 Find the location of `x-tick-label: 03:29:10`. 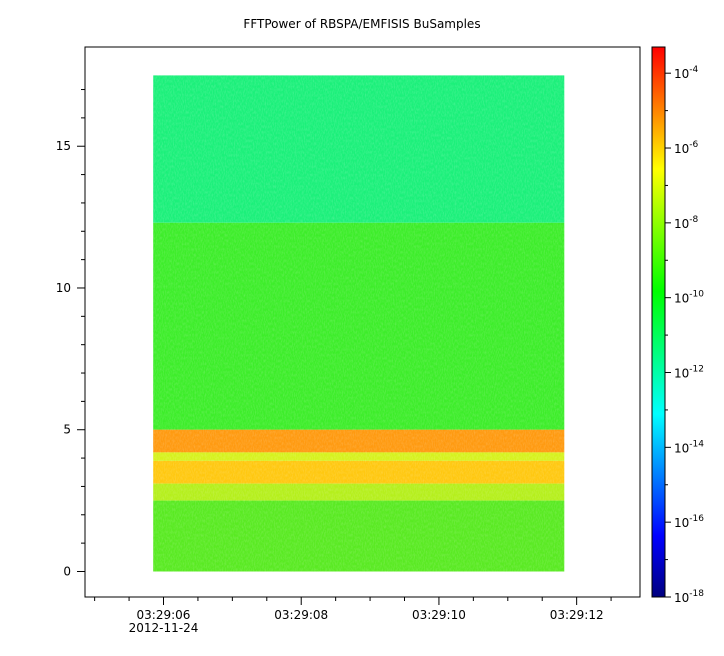

x-tick-label: 03:29:10 is located at coordinates (439, 615).